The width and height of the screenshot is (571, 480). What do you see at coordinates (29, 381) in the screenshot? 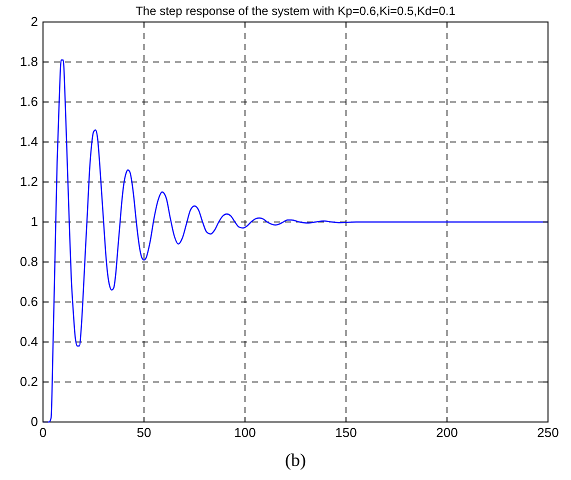
I see `y-tick-label: 0.2` at bounding box center [29, 381].